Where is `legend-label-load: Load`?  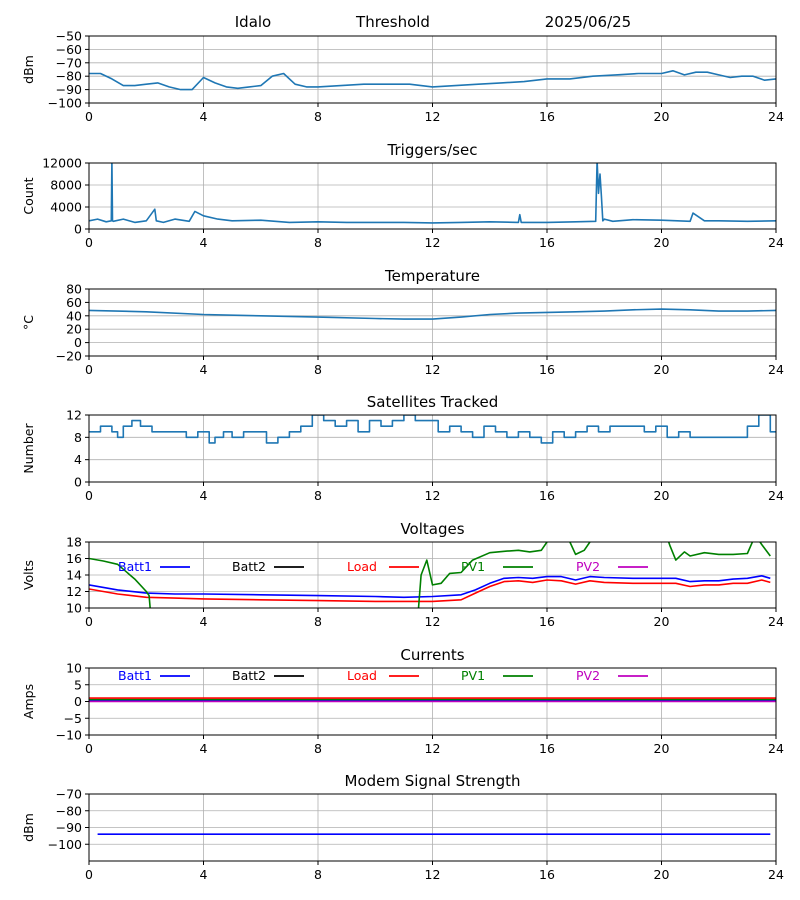 legend-label-load: Load is located at coordinates (362, 675).